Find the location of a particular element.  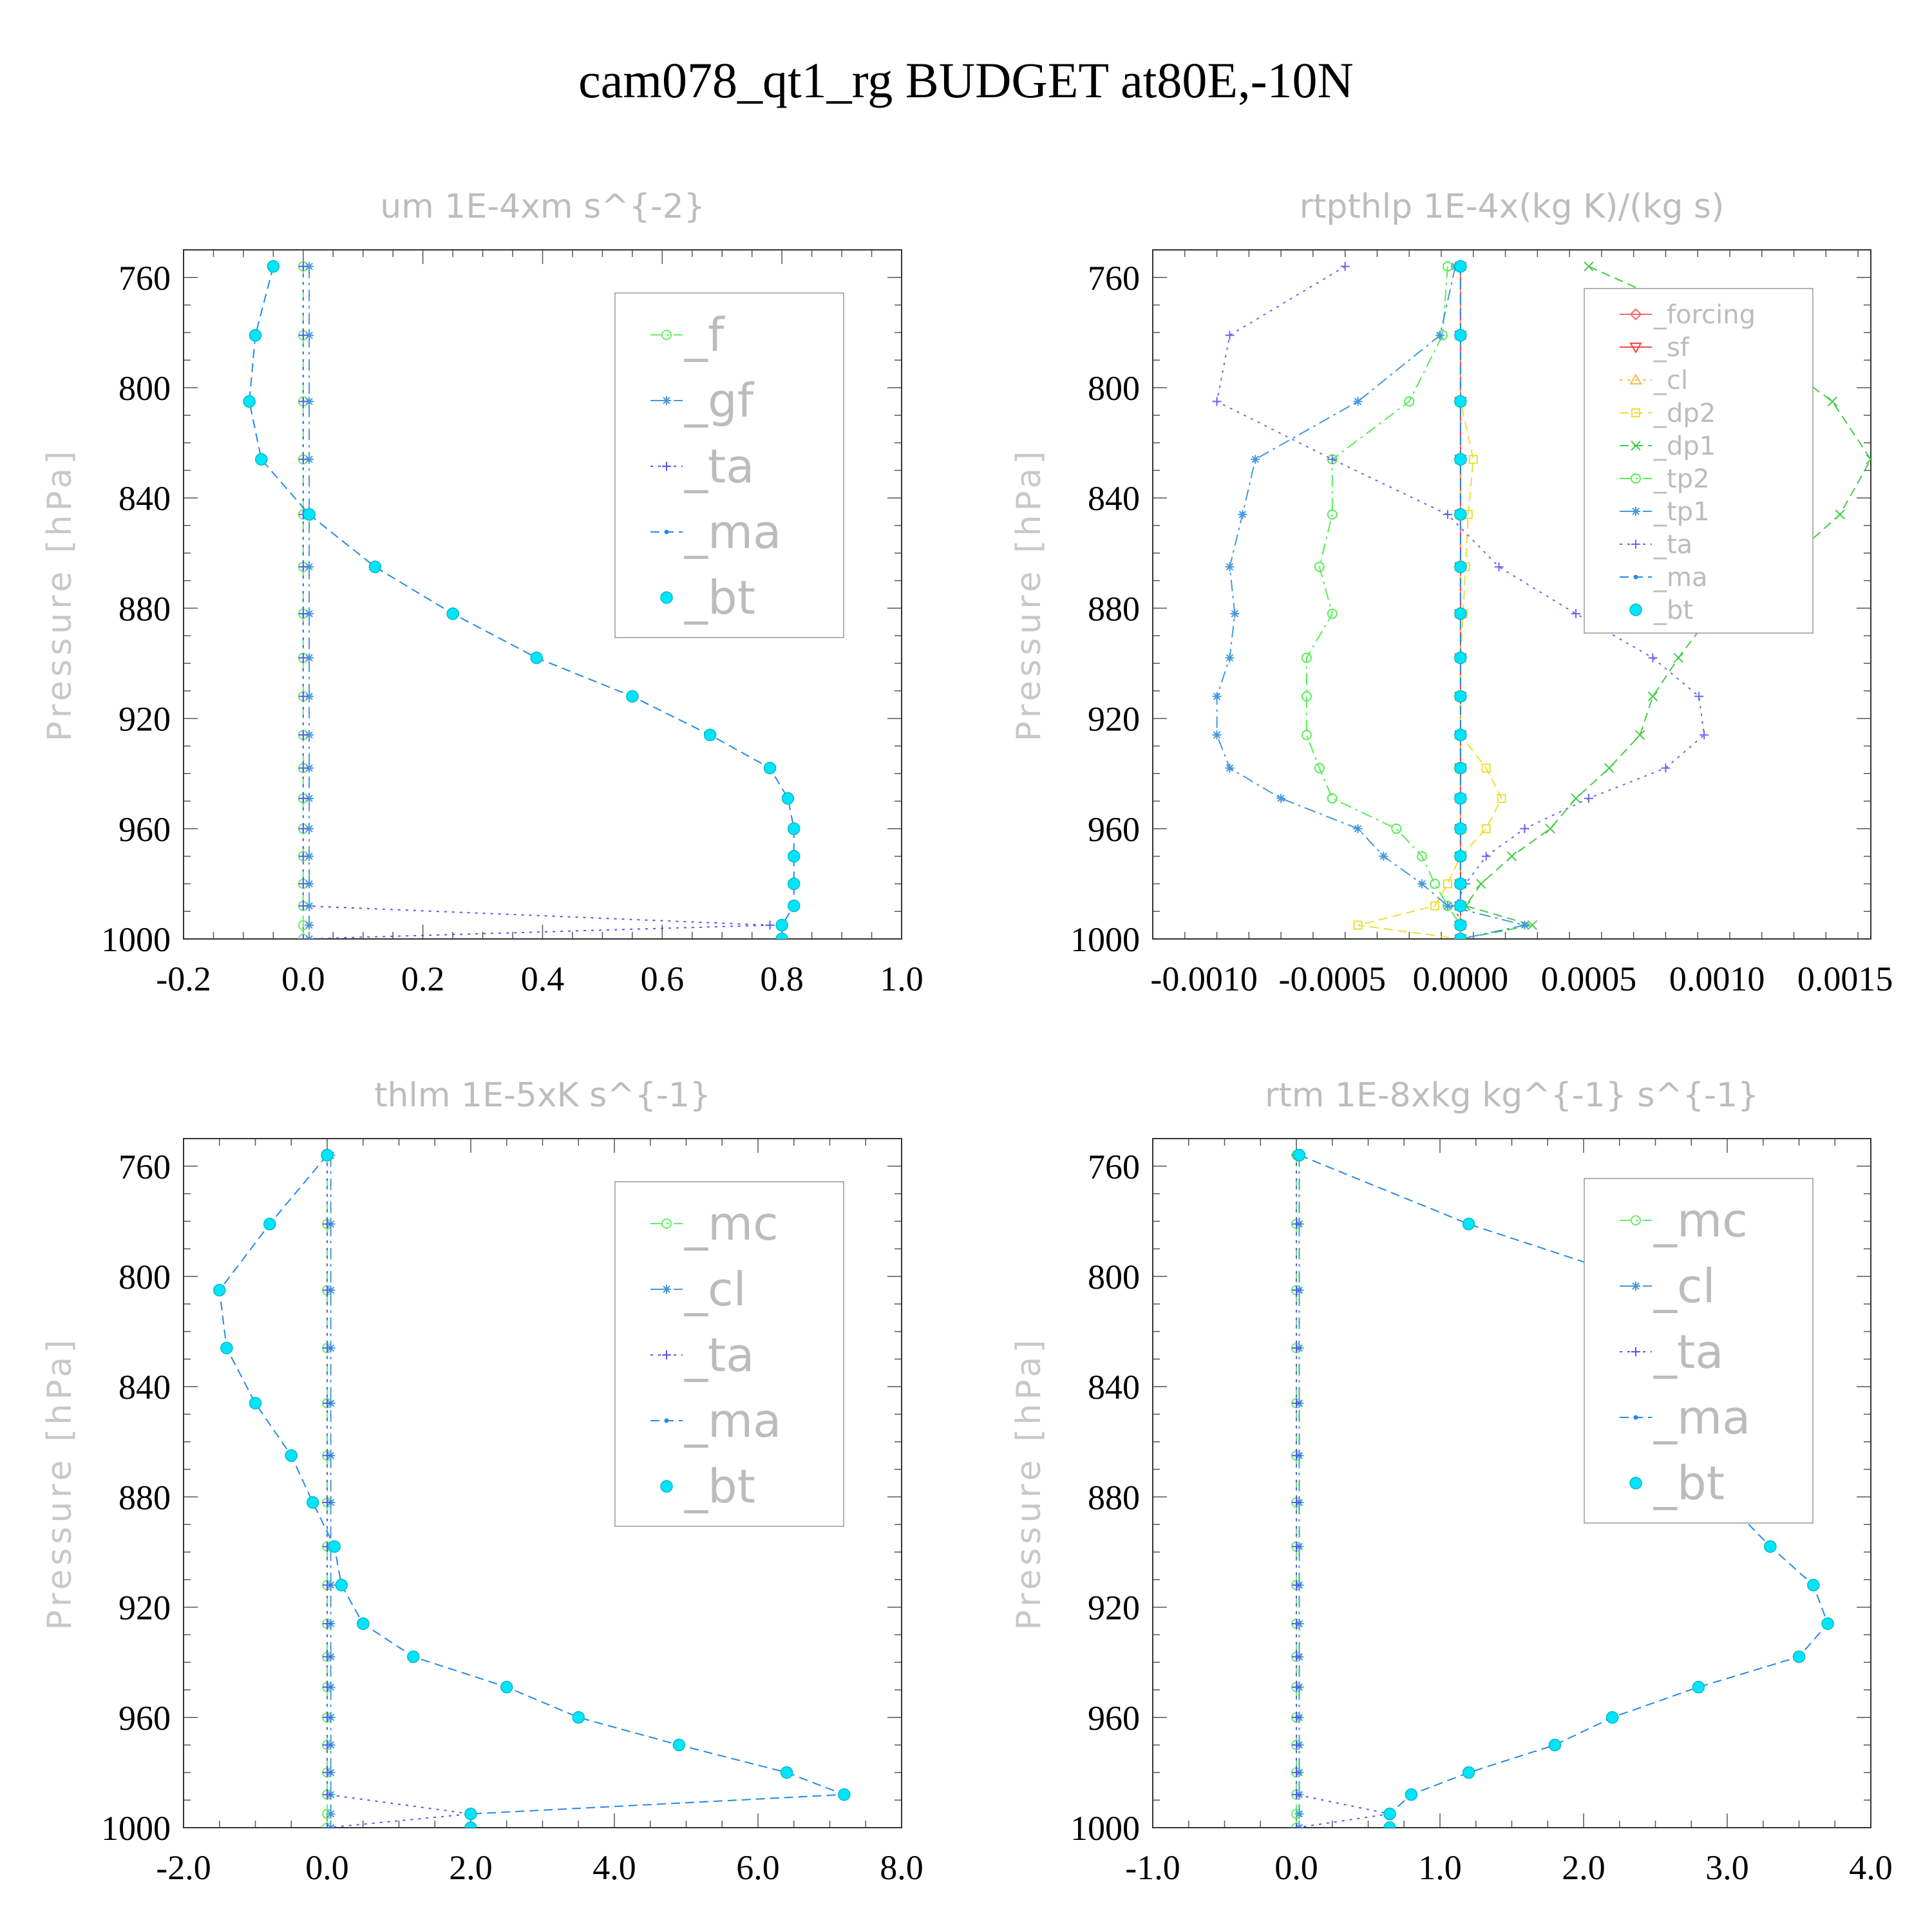

legend: _mc _cl _ta _ma _bt is located at coordinates (729, 1354).